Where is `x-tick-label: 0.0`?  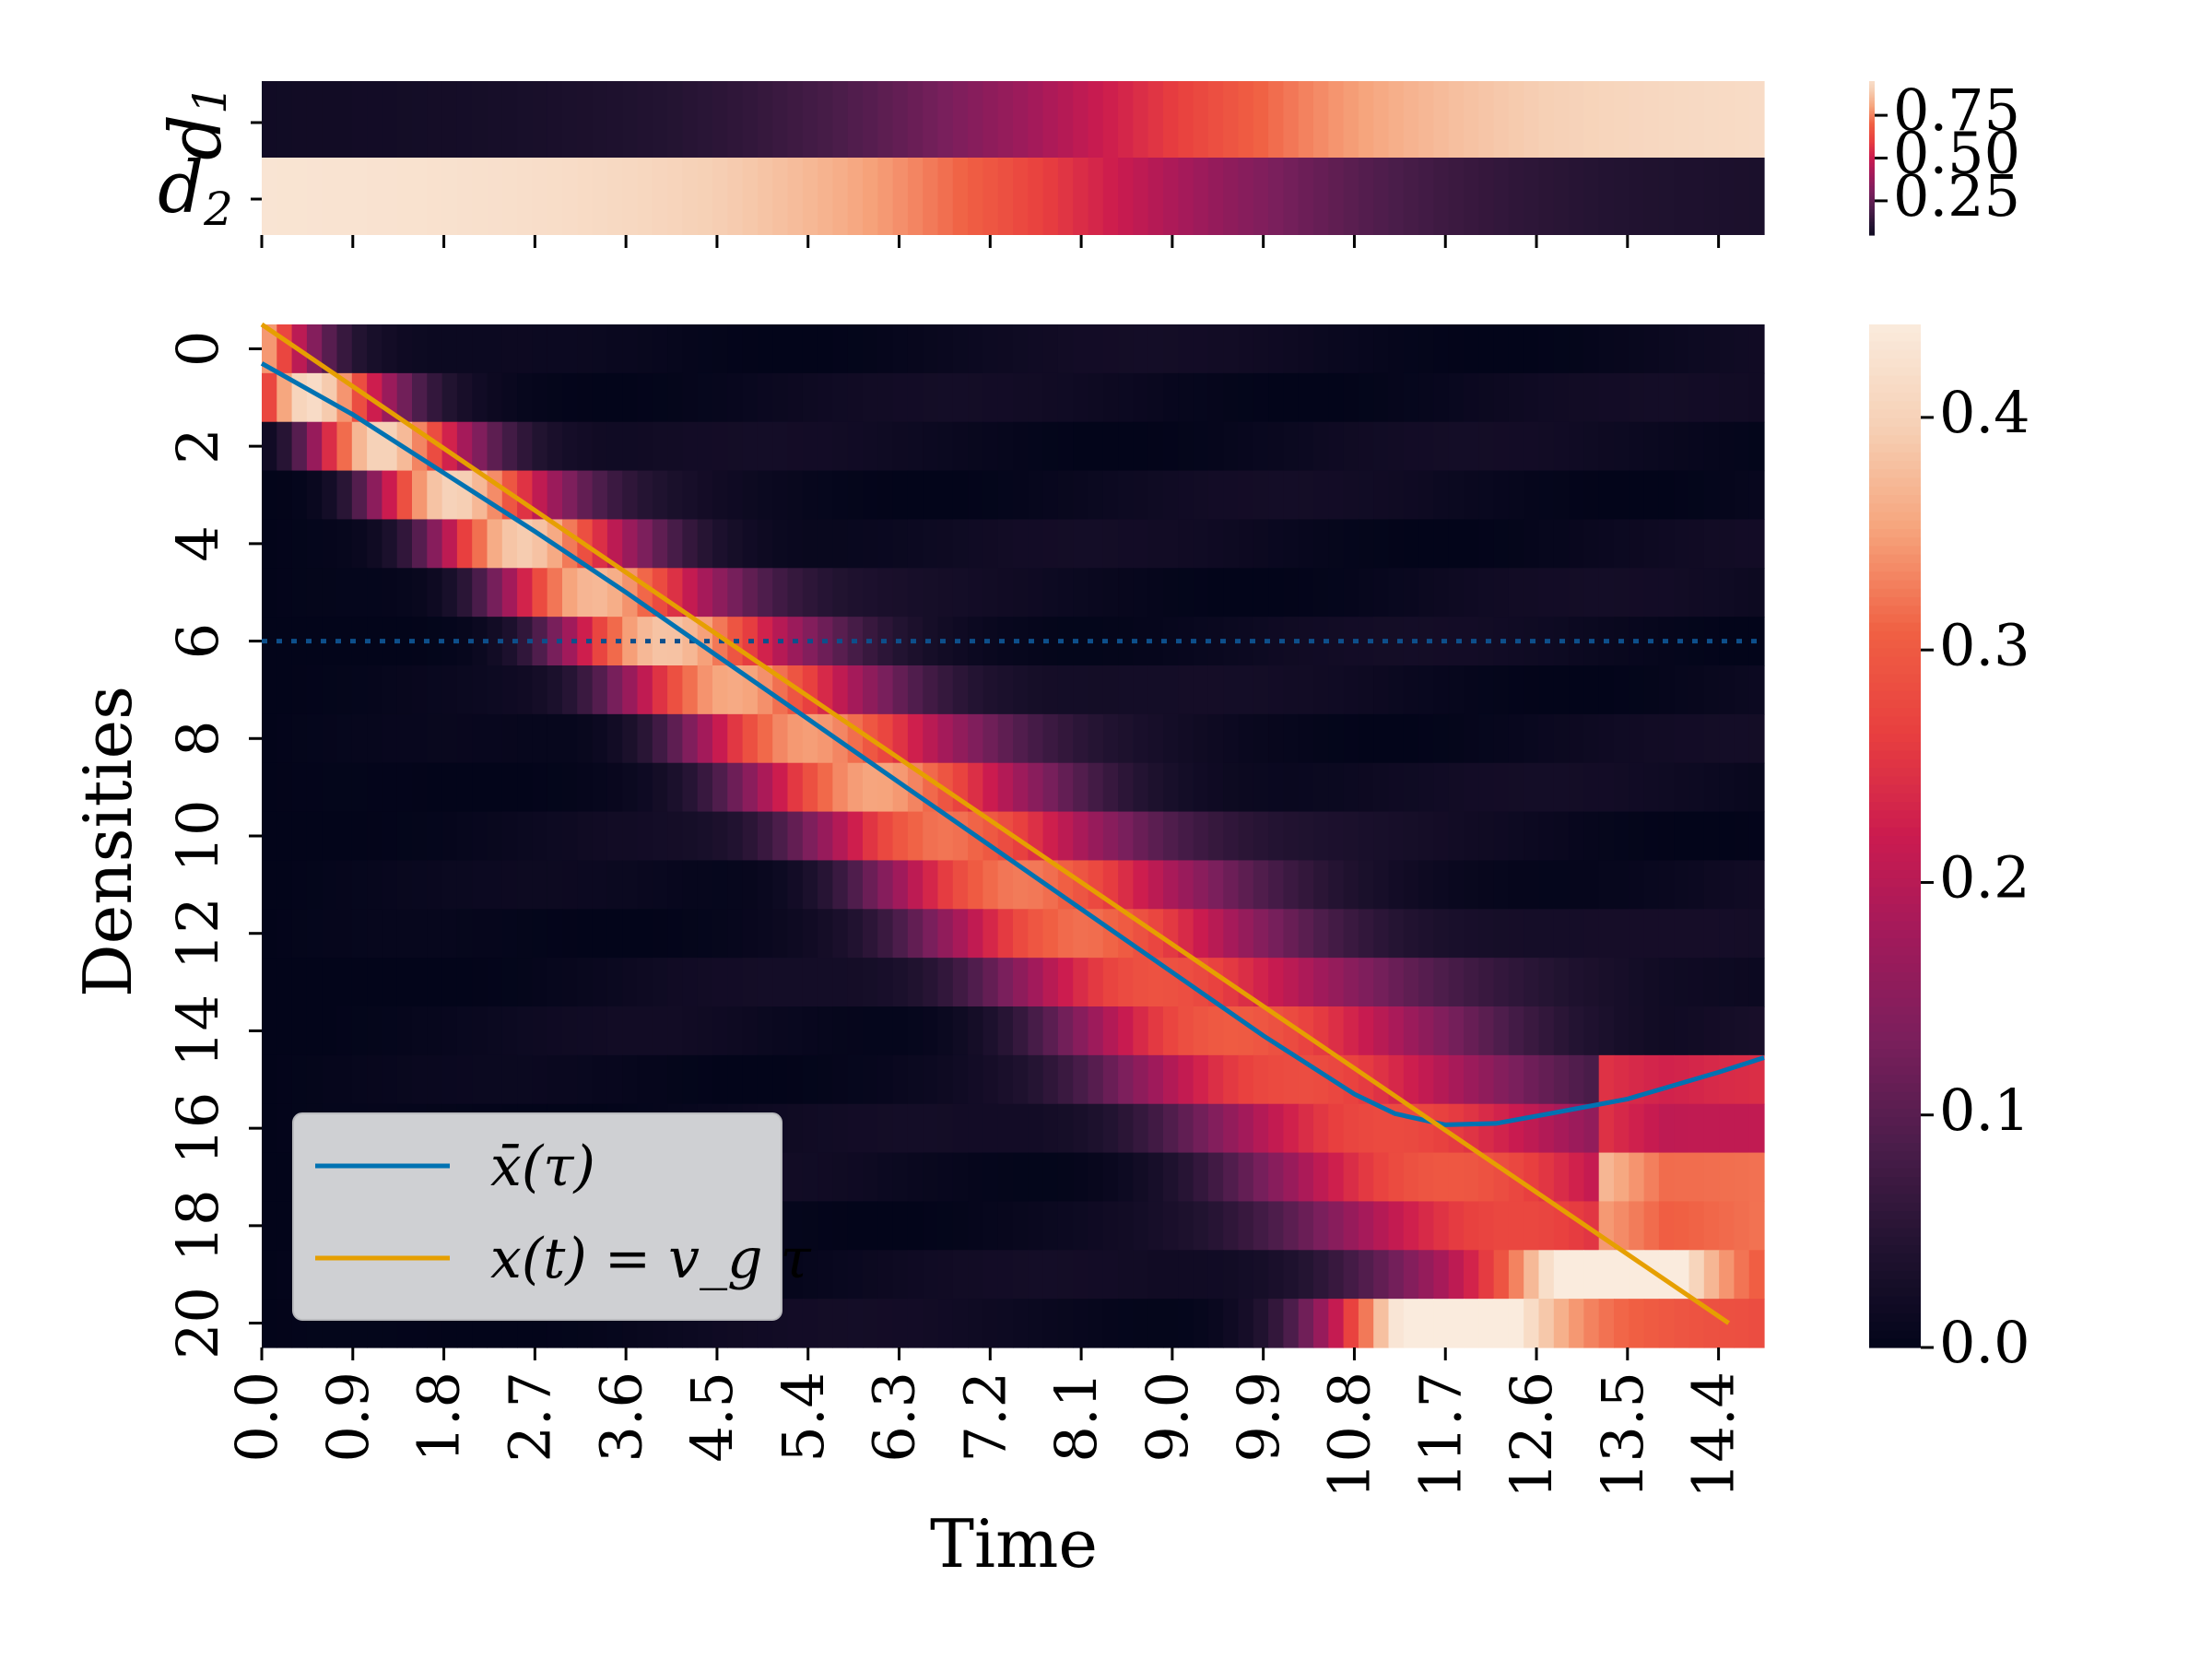
x-tick-label: 0.0 is located at coordinates (256, 1417).